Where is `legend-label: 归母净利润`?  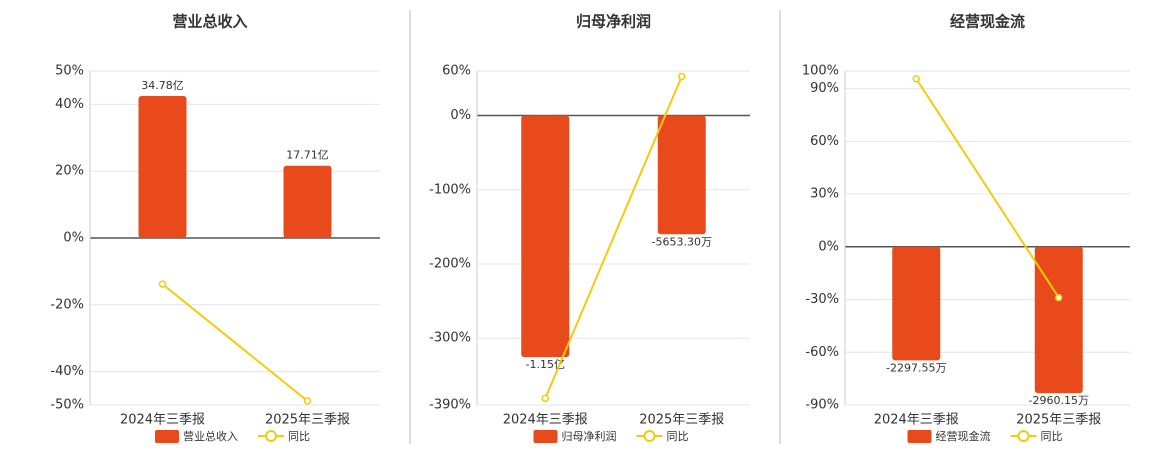
legend-label: 归母净利润 is located at coordinates (589, 436).